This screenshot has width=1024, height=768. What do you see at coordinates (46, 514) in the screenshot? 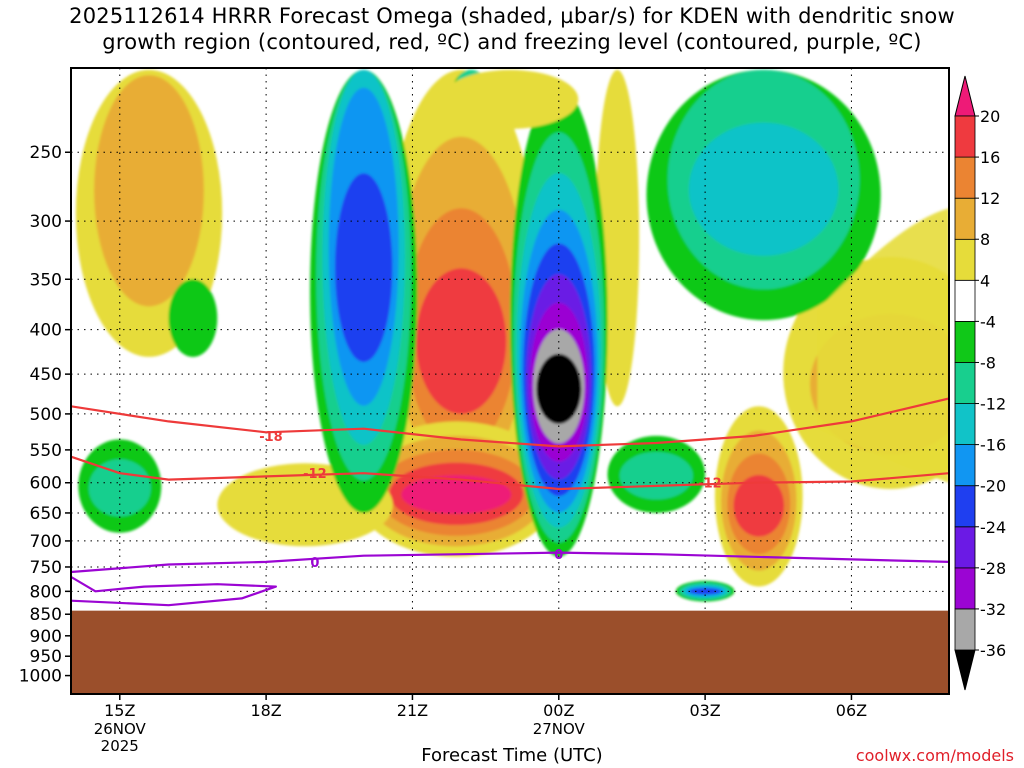
I see `y-tick-label: 650` at bounding box center [46, 514].